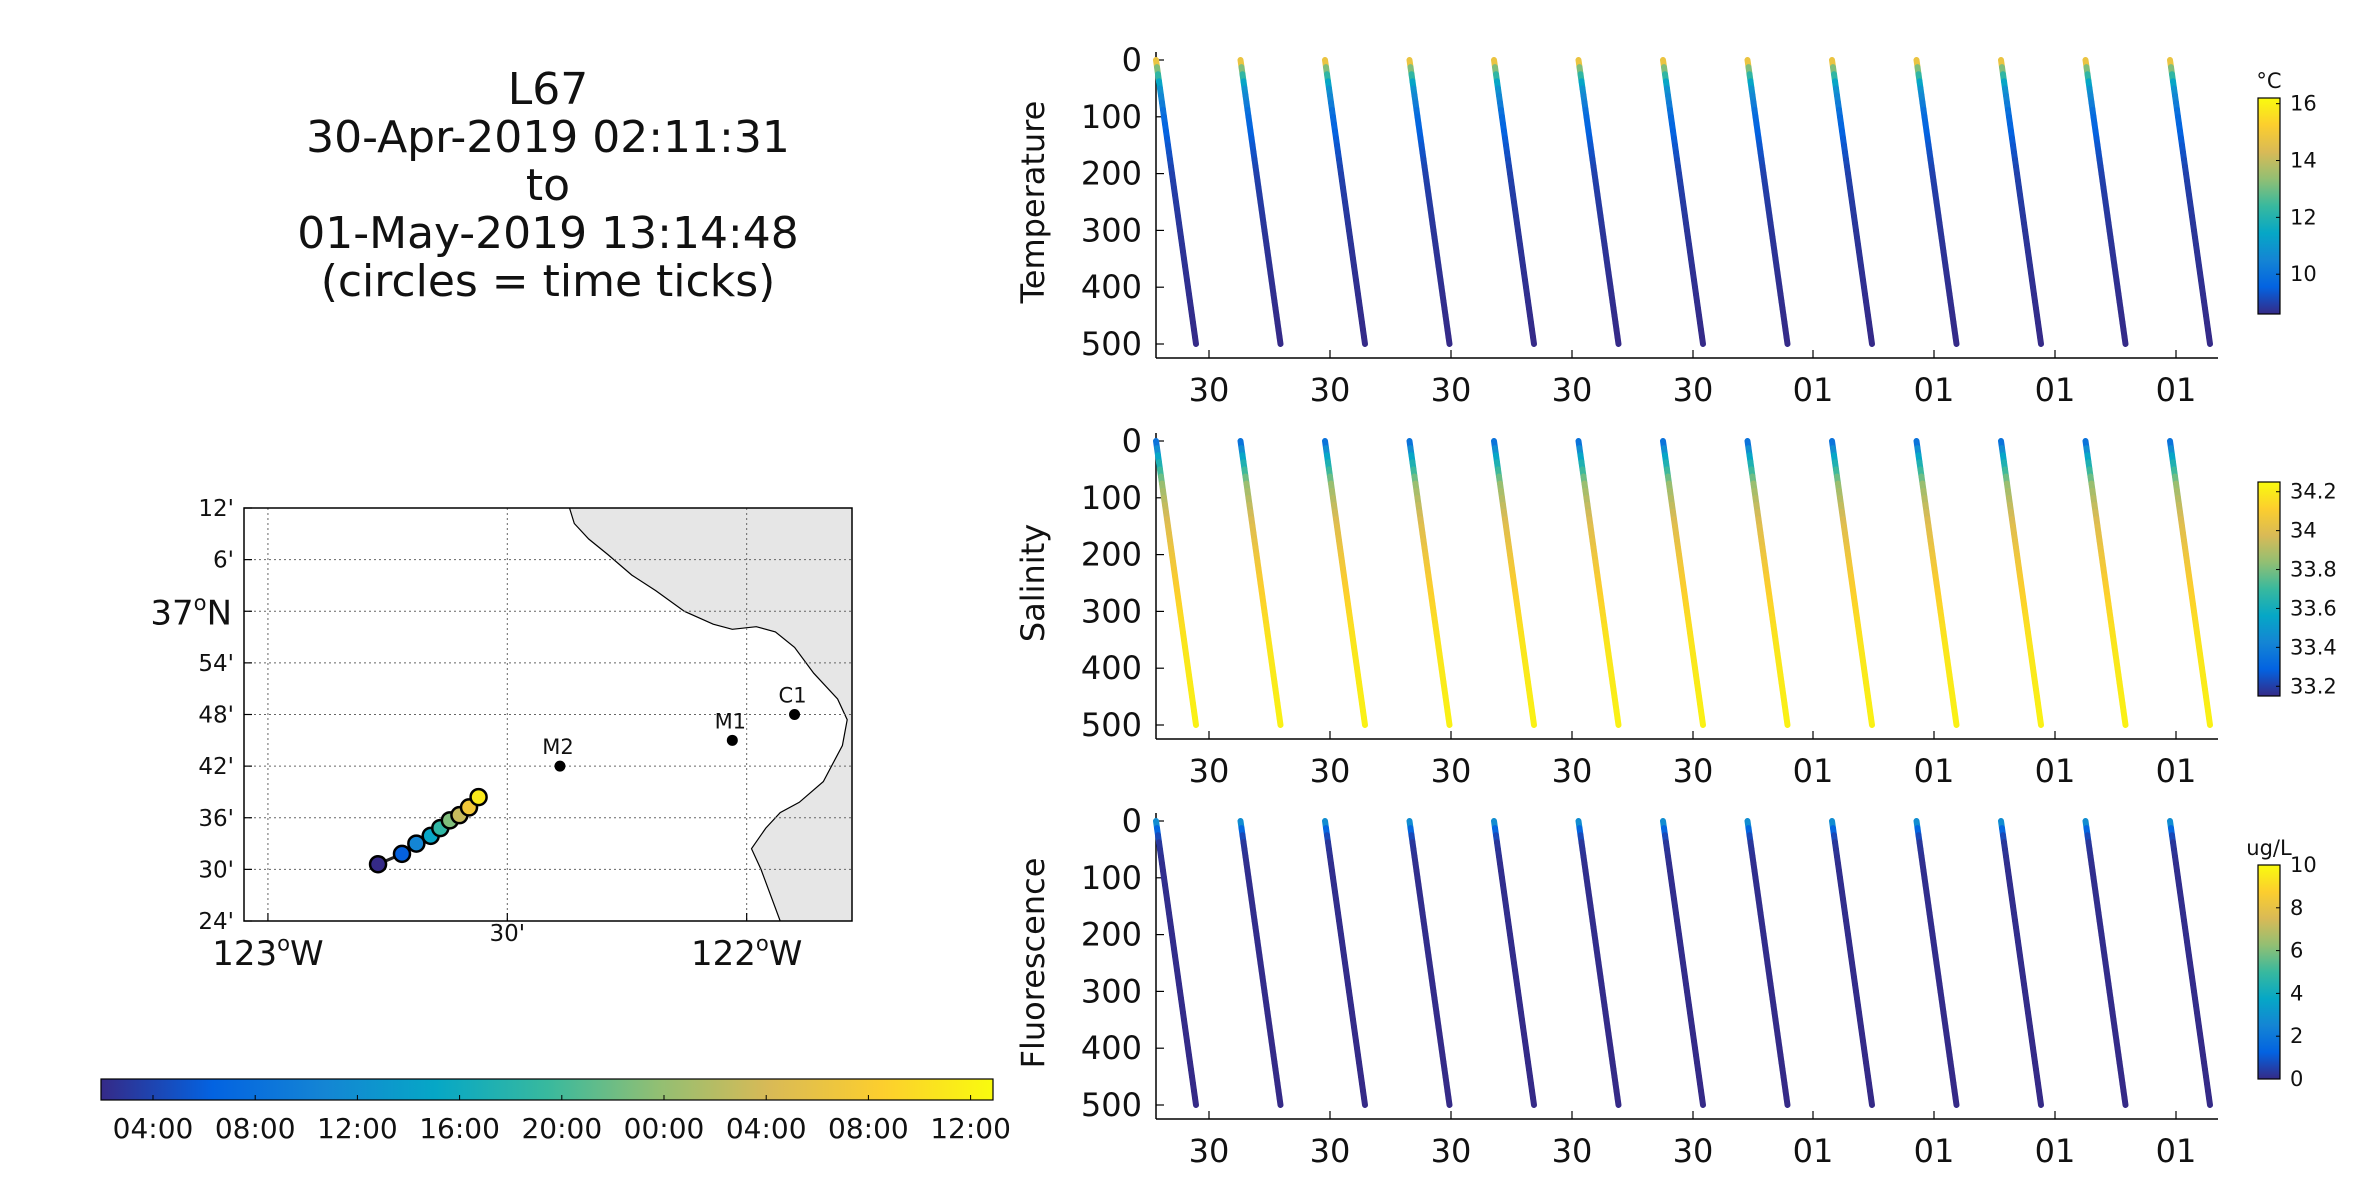 The height and width of the screenshot is (1181, 2362). Describe the element at coordinates (216, 716) in the screenshot. I see `map-lat-label: 48'` at that location.